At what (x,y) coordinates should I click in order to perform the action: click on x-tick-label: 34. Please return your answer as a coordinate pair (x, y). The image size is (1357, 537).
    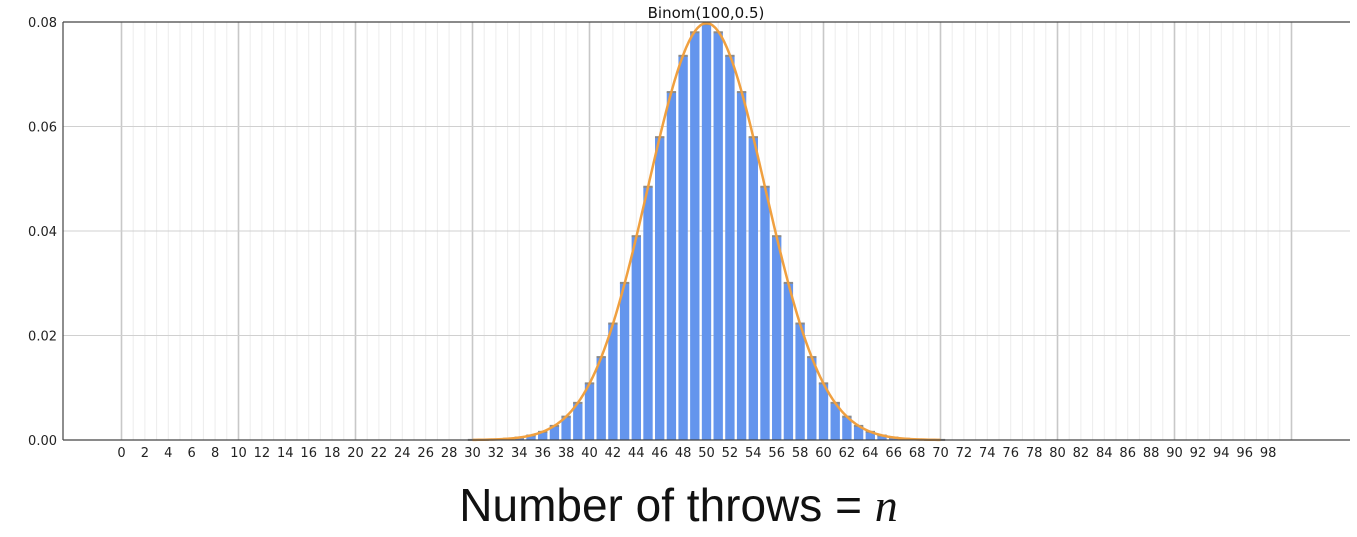
    Looking at the image, I should click on (519, 453).